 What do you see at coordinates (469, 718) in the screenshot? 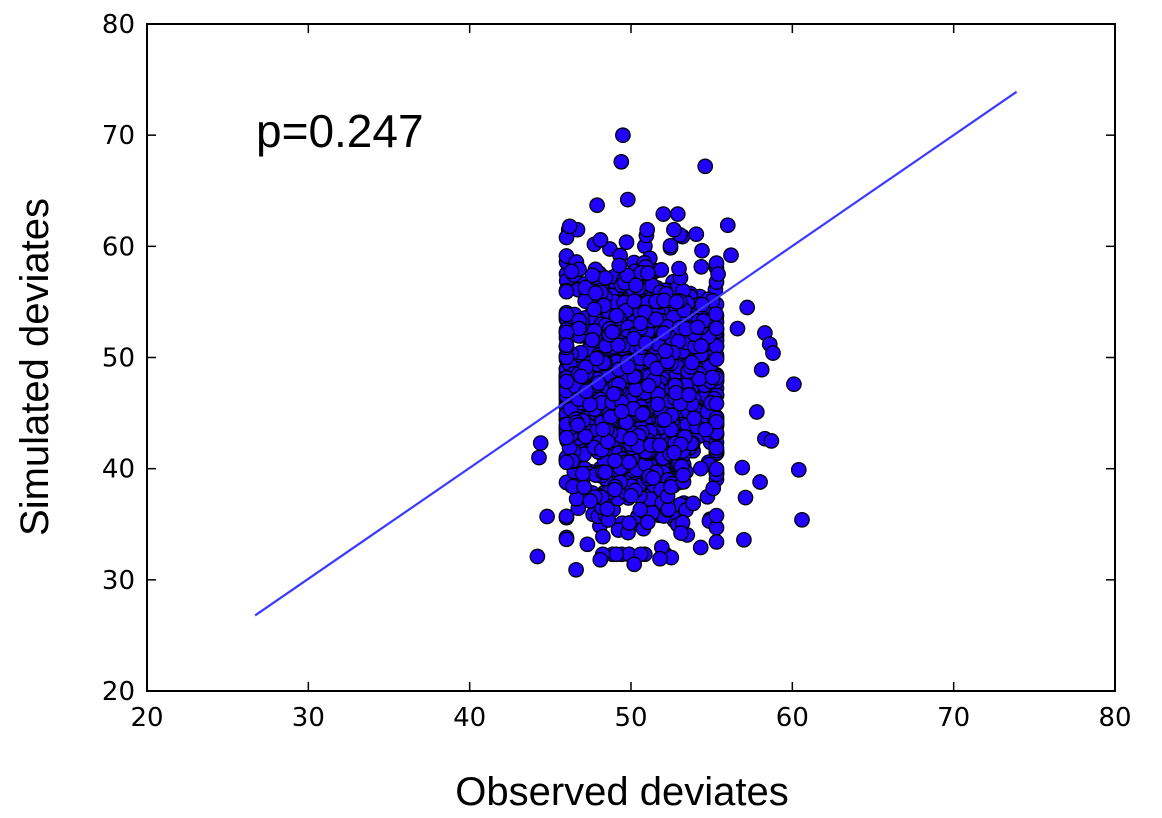
I see `x-tick-label: 40` at bounding box center [469, 718].